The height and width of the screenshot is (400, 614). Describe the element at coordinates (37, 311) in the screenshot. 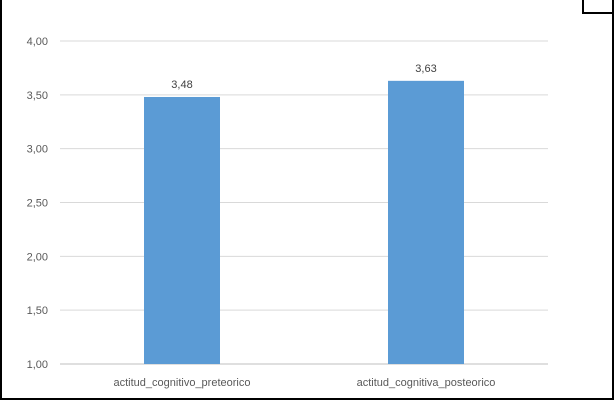

I see `y-tick-label: 1,50` at that location.